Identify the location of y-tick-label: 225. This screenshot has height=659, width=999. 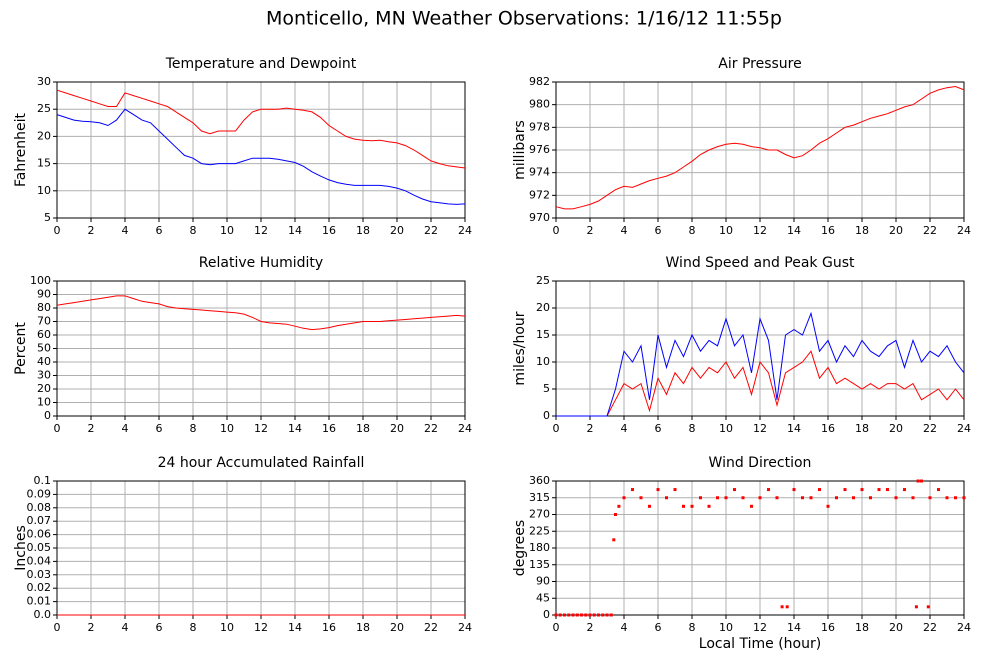
(539, 530).